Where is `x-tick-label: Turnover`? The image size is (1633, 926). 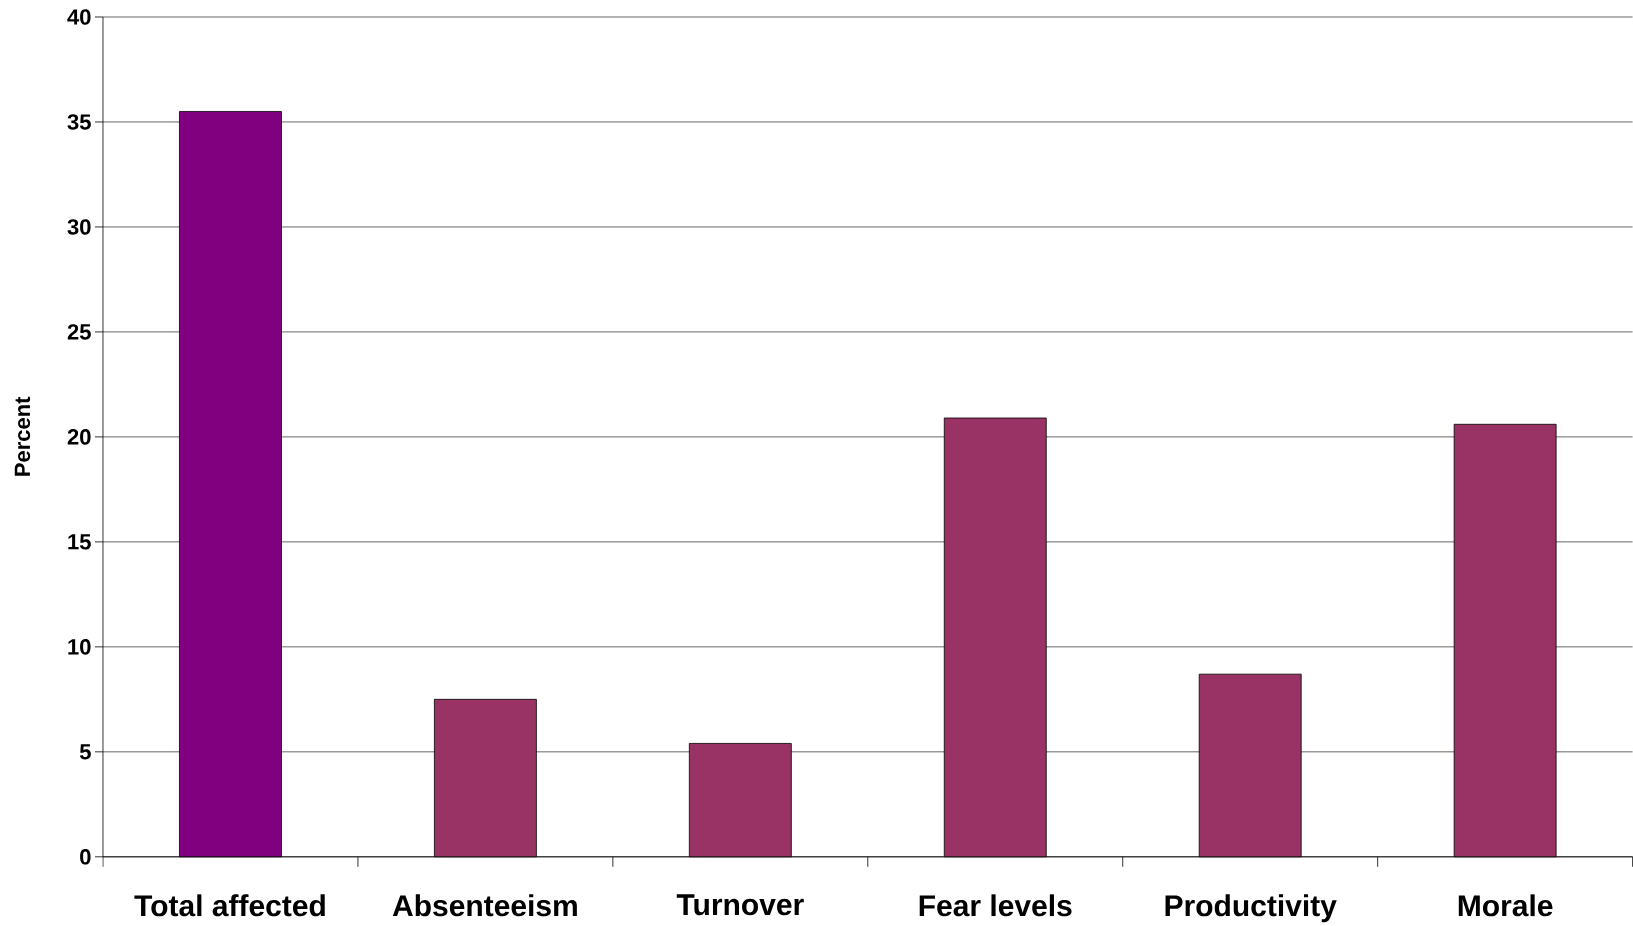 x-tick-label: Turnover is located at coordinates (740, 905).